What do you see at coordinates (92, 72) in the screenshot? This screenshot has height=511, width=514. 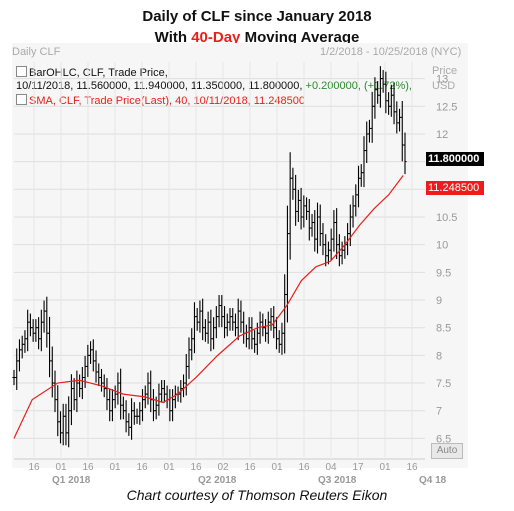 I see `legend-bar-ohlc: BarOHLC, CLF, Trade Price,` at bounding box center [92, 72].